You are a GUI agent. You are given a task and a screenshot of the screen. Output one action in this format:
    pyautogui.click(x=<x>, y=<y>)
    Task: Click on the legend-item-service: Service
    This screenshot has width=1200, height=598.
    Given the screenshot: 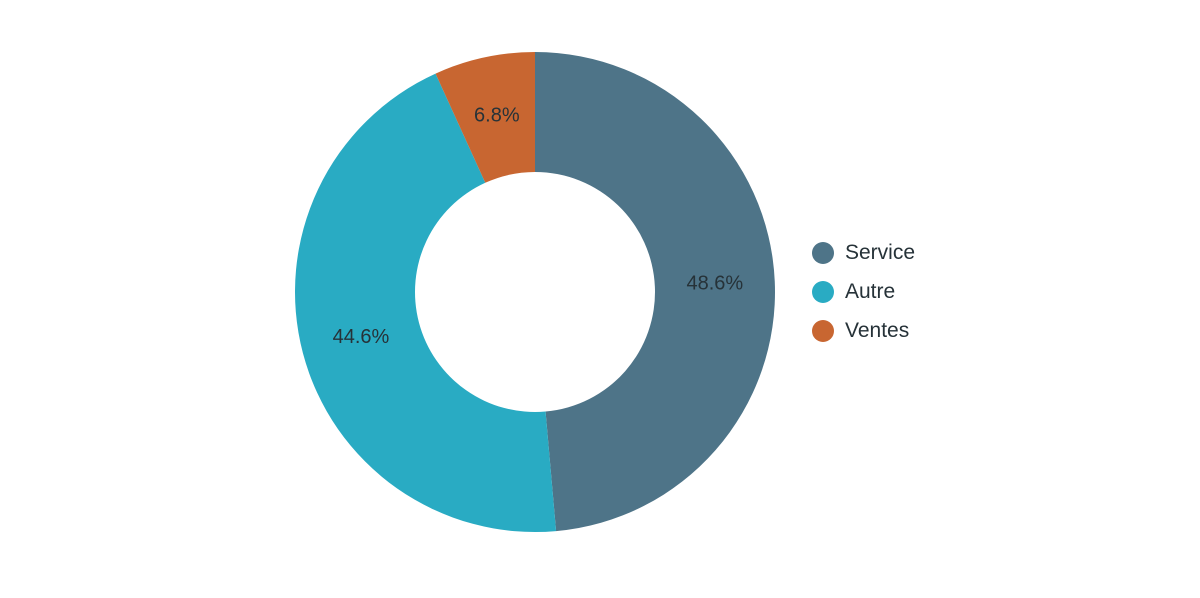 What is the action you would take?
    pyautogui.click(x=863, y=252)
    